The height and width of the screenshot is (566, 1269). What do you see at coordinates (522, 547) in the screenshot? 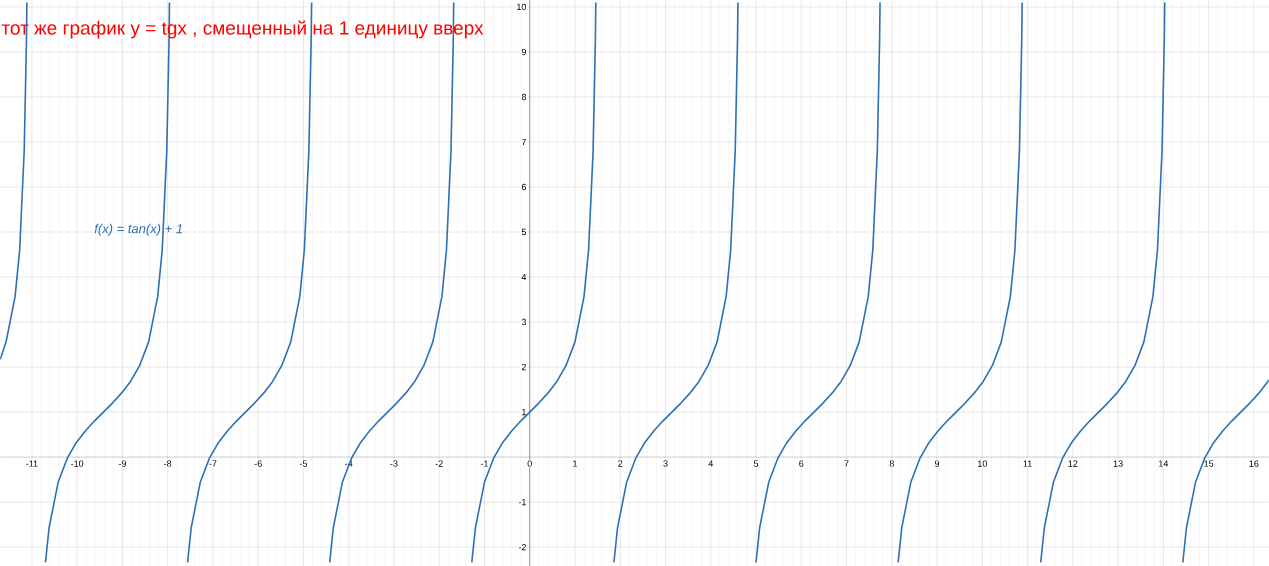
I see `y-tick-label: -2` at bounding box center [522, 547].